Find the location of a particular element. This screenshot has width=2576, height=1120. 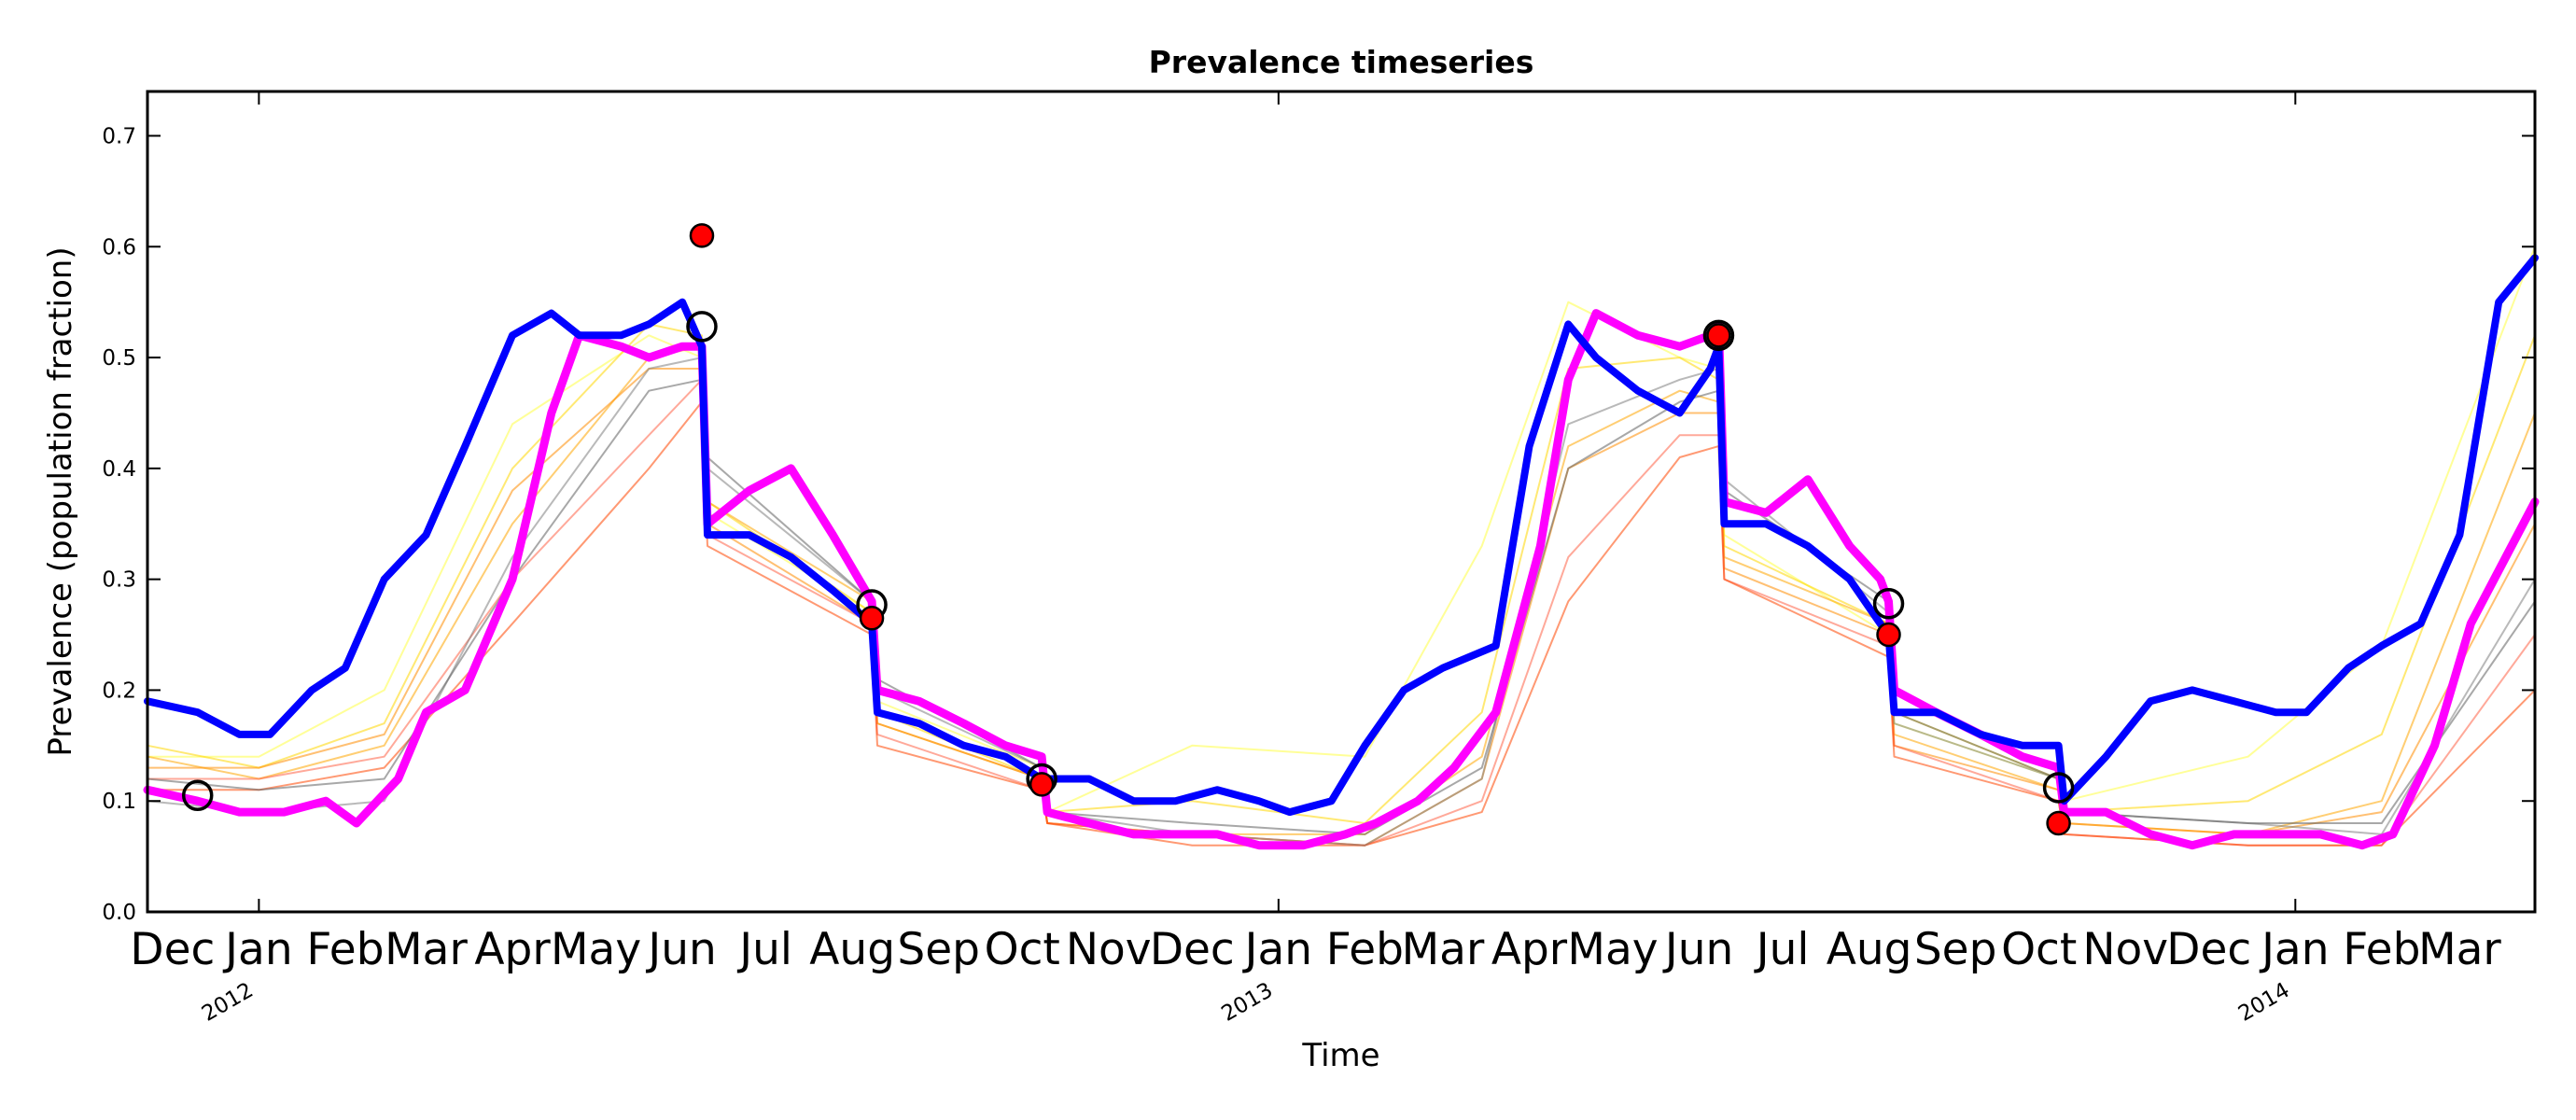

year-tick-label: 2014 is located at coordinates (2264, 1002).